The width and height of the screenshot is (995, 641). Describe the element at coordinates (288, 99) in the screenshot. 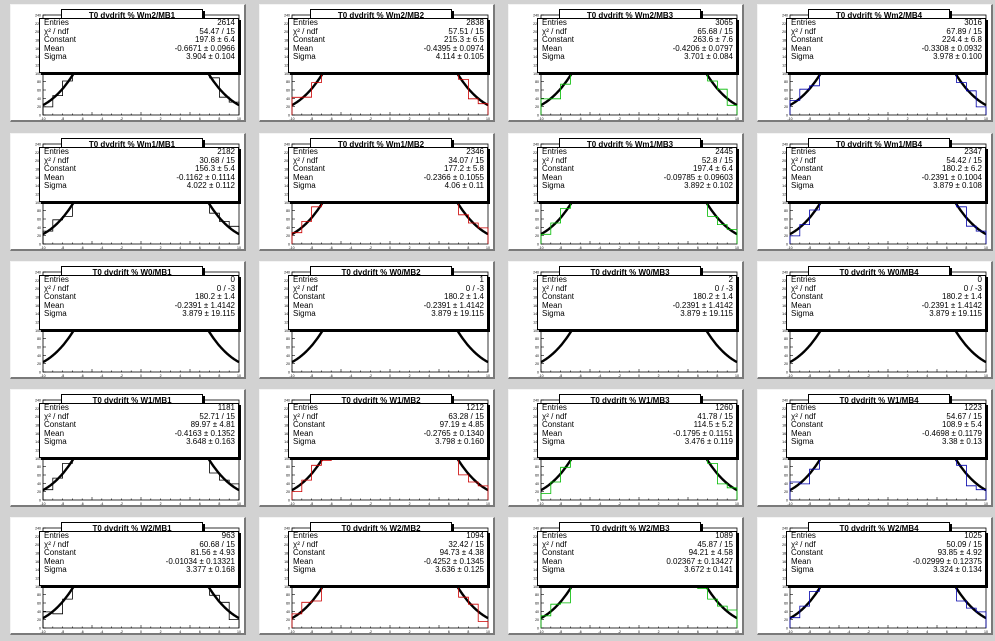

I see `y-tick-label: 40` at that location.